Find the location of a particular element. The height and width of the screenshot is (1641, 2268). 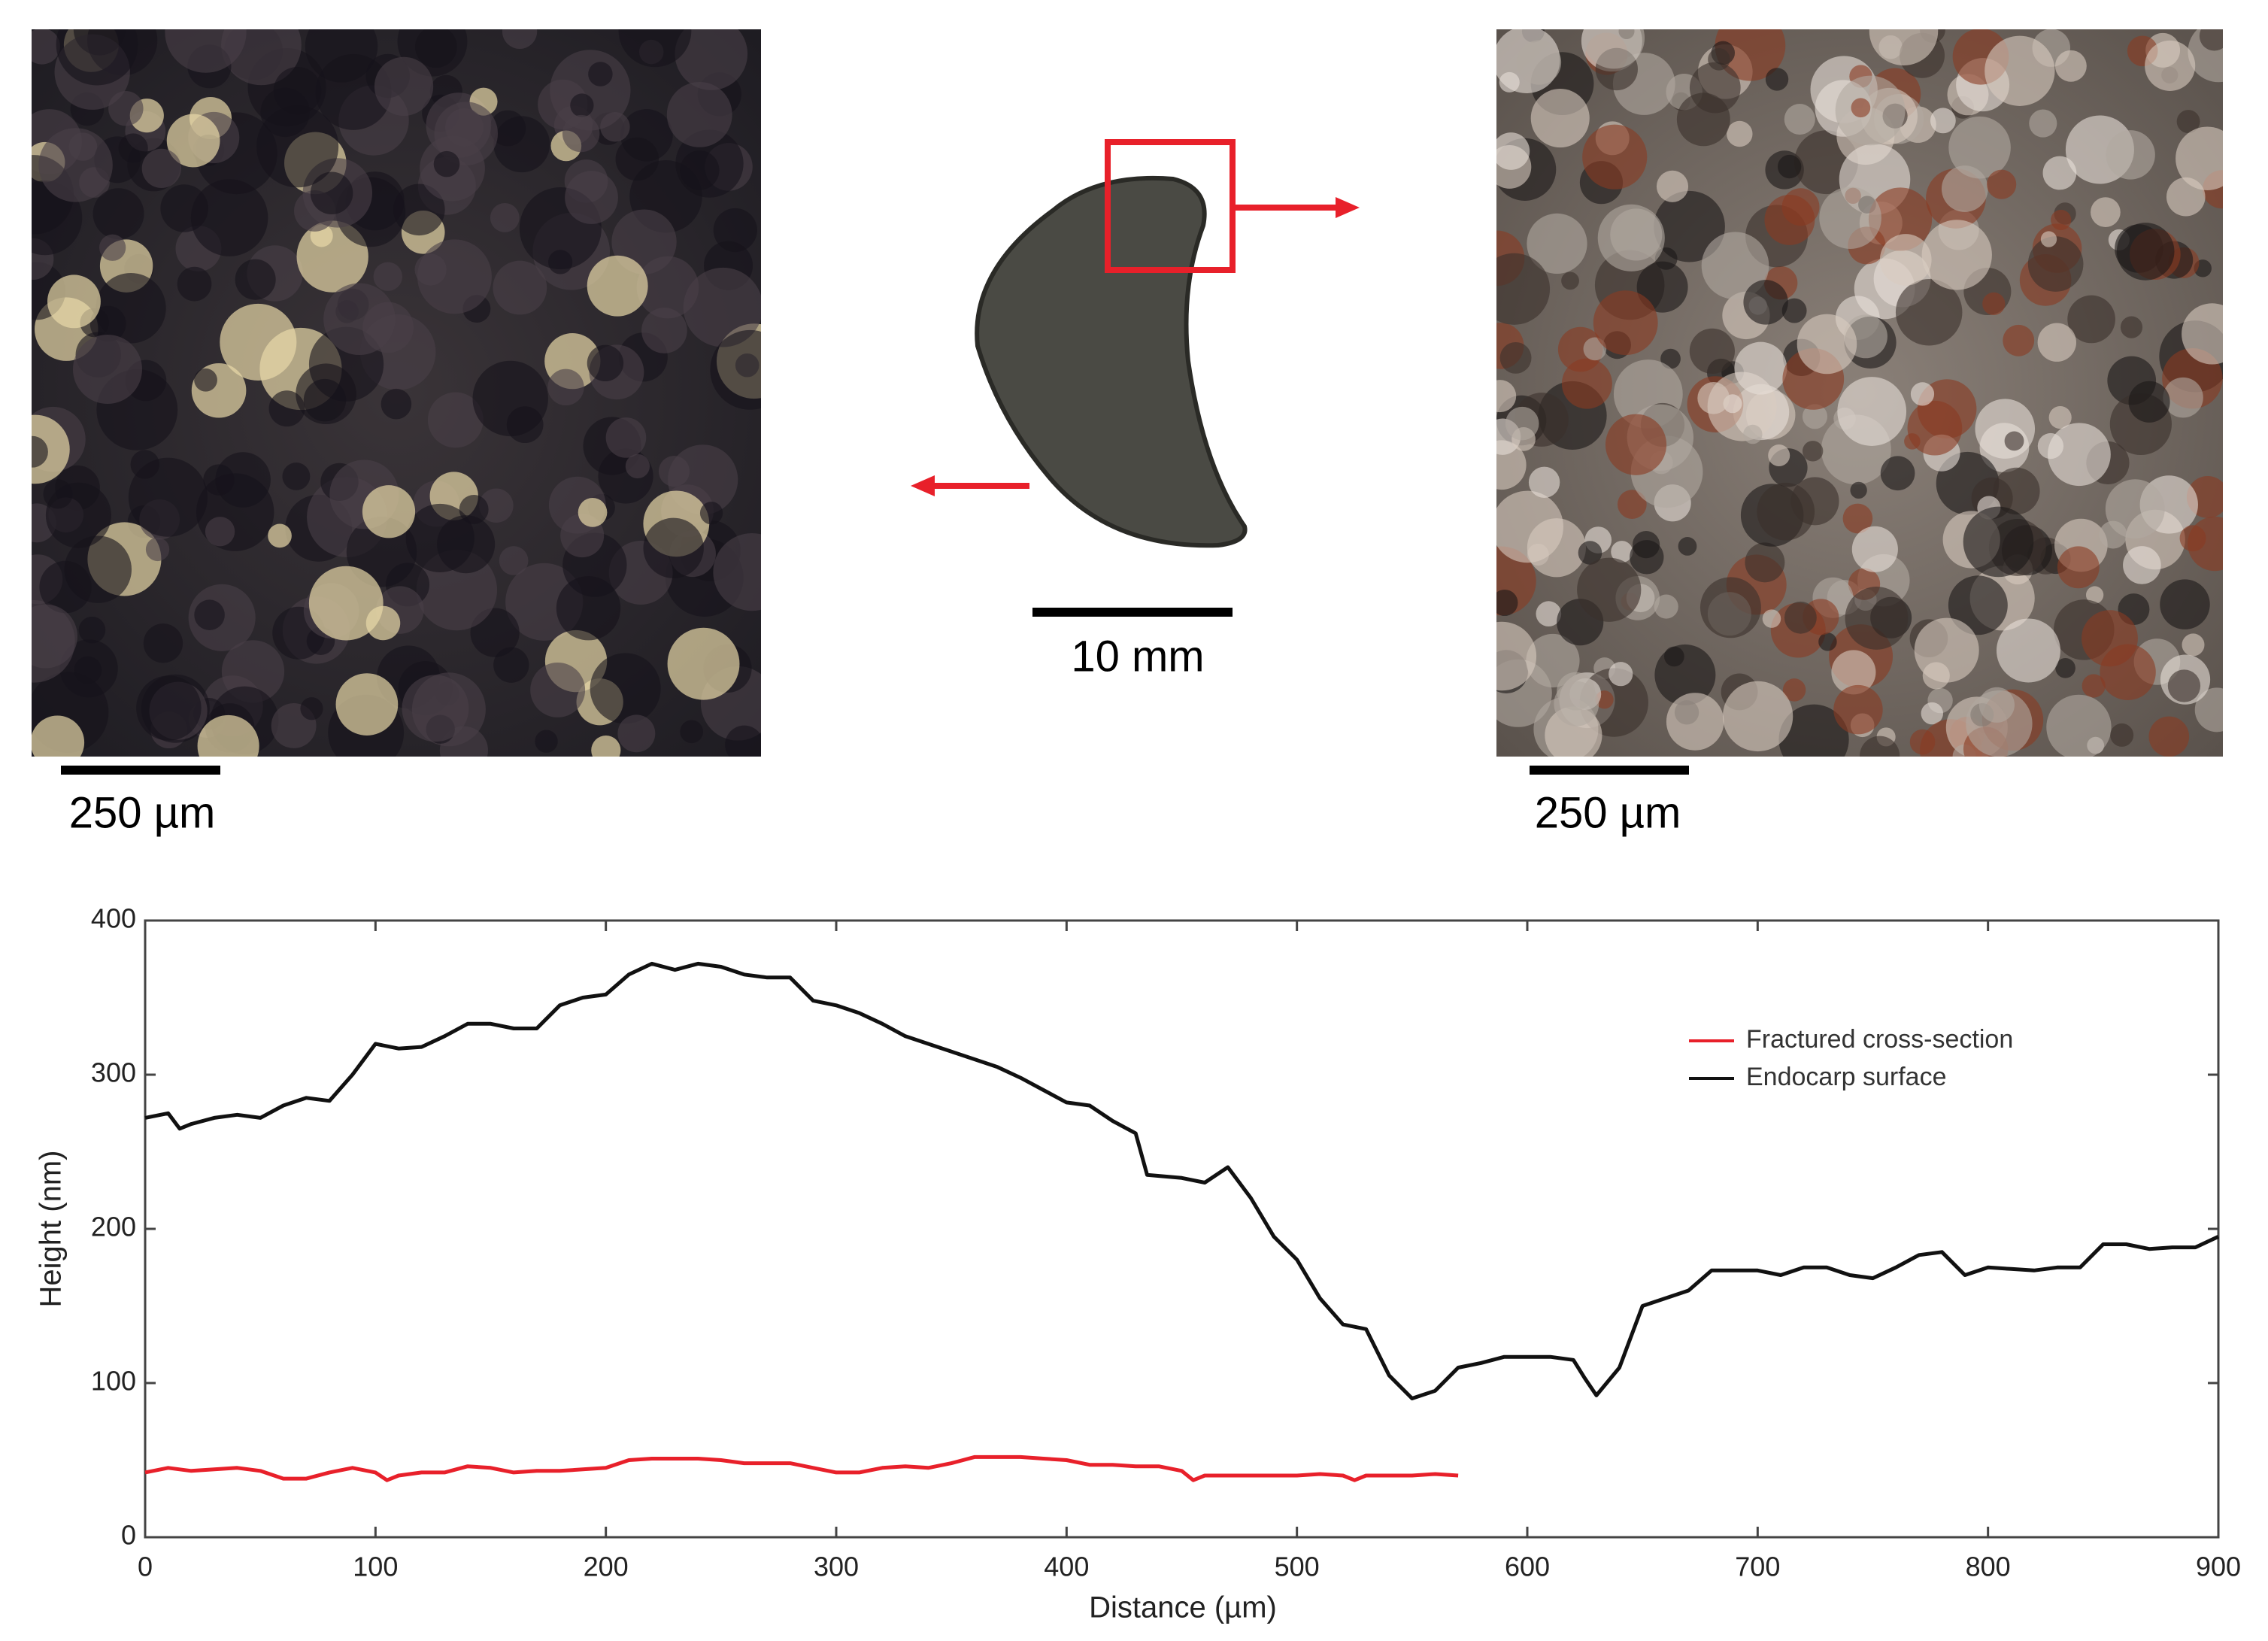

arrow-head is located at coordinates (1348, 207).